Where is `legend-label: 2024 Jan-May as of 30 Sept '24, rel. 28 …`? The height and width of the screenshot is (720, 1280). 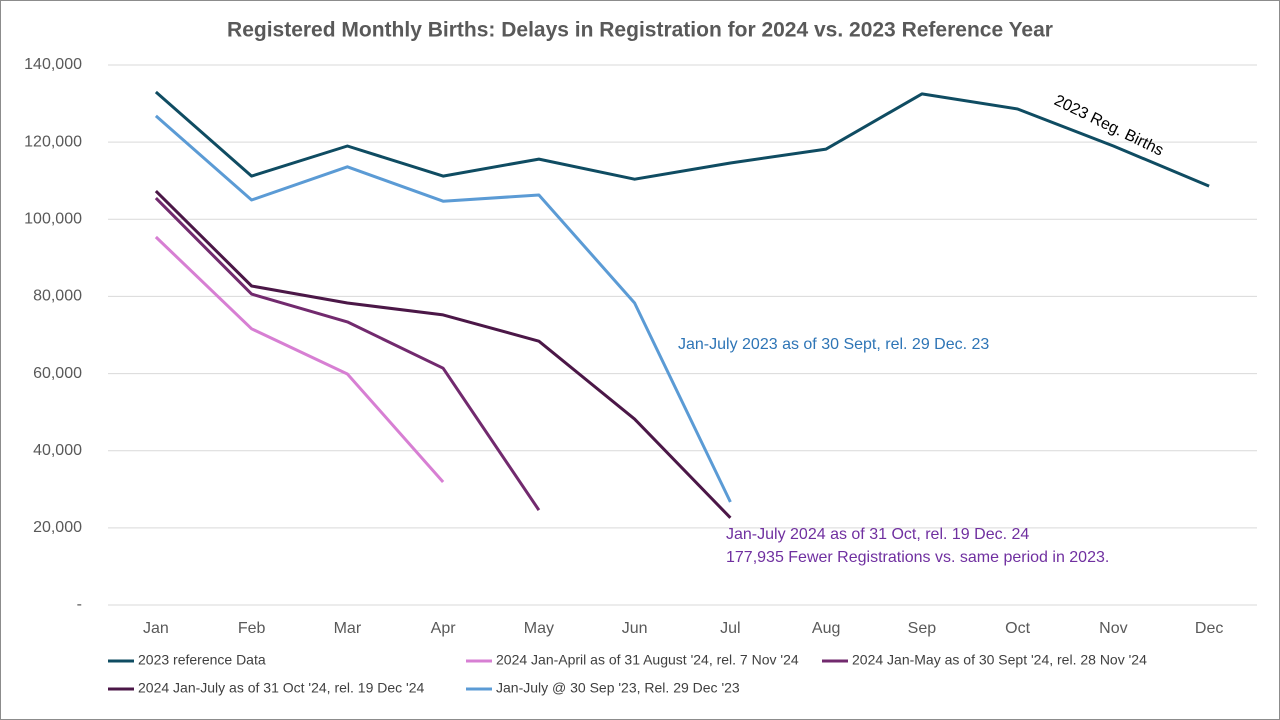 legend-label: 2024 Jan-May as of 30 Sept '24, rel. 28 … is located at coordinates (999, 660).